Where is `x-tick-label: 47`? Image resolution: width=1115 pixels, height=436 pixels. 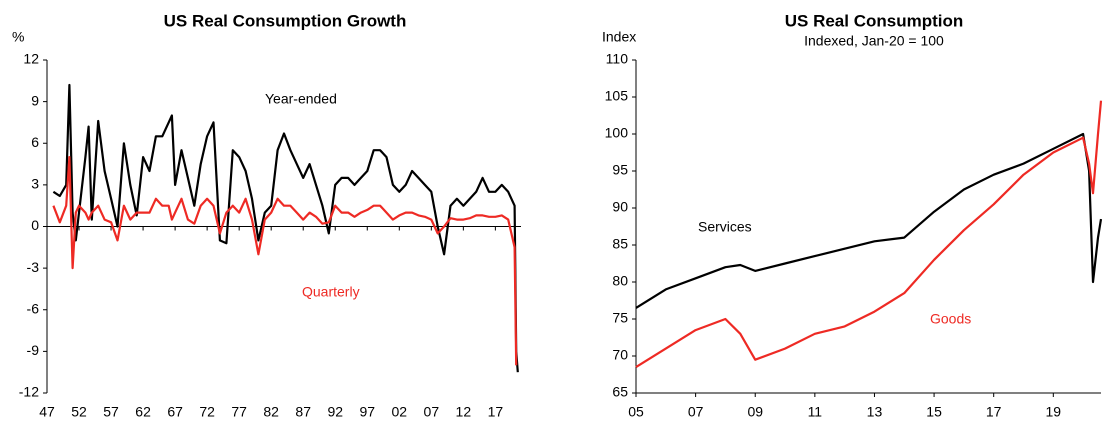
x-tick-label: 47 is located at coordinates (47, 412).